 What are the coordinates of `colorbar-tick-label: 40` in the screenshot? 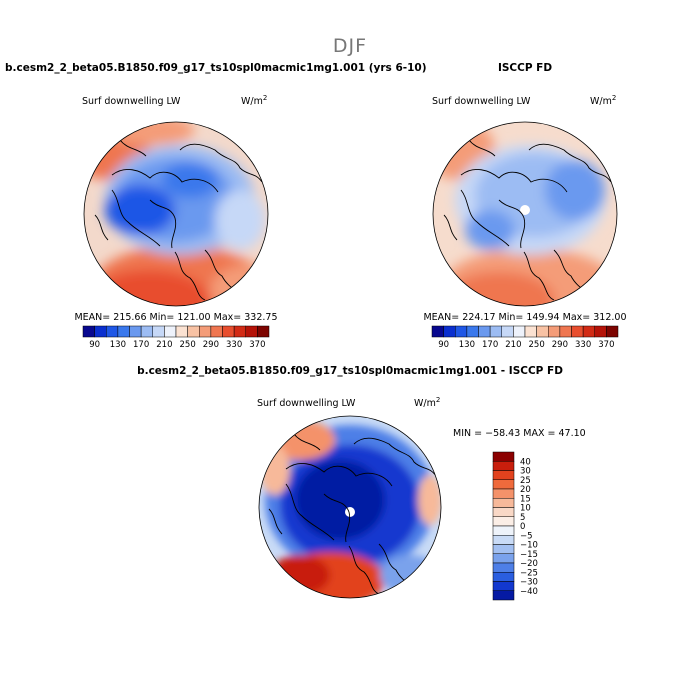 It's located at (525, 462).